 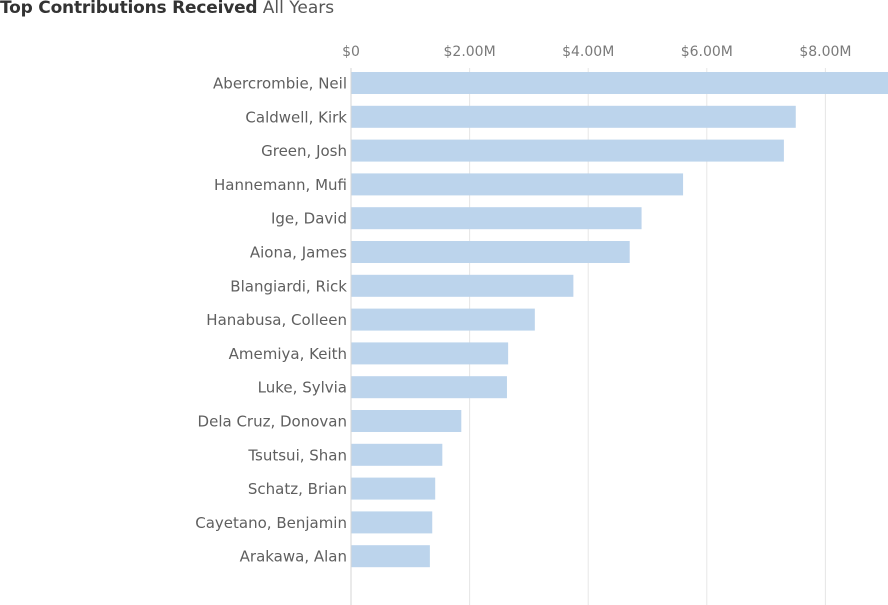 What do you see at coordinates (272, 422) in the screenshot?
I see `category-label: Dela Cruz, Donovan` at bounding box center [272, 422].